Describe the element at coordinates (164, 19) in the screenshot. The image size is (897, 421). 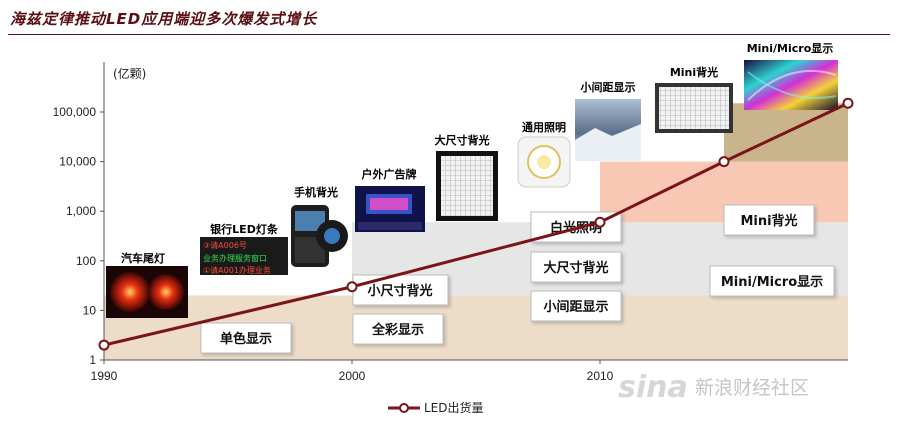
I see `chart-title: 海兹定律推动LED应用端迎多次爆发式增长` at that location.